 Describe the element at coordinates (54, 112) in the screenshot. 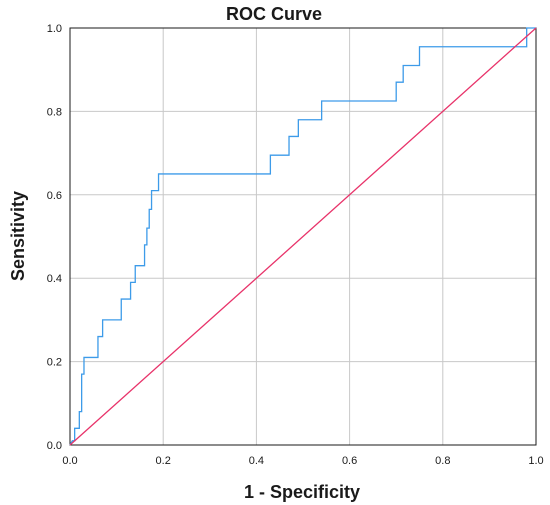

I see `y-tick-label: 0.8` at that location.